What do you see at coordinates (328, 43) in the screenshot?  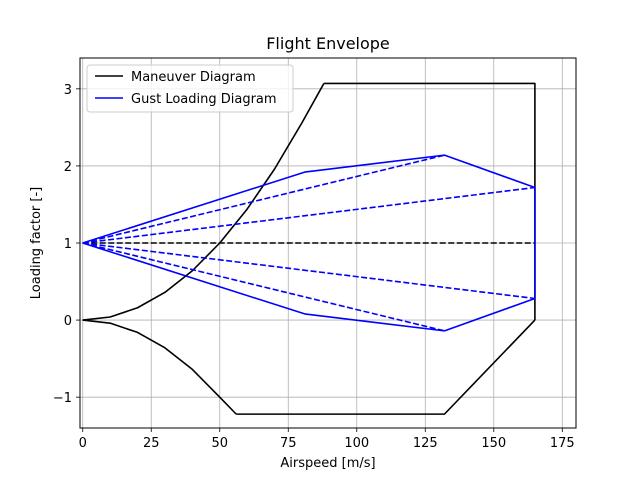 I see `chart-title: Flight Envelope` at bounding box center [328, 43].